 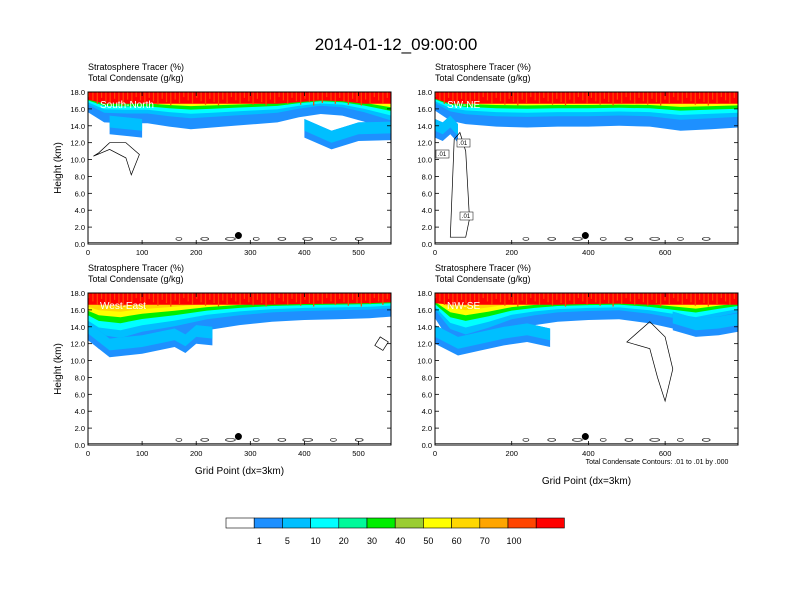 What do you see at coordinates (463, 306) in the screenshot?
I see `panel-label: NW-SE` at bounding box center [463, 306].